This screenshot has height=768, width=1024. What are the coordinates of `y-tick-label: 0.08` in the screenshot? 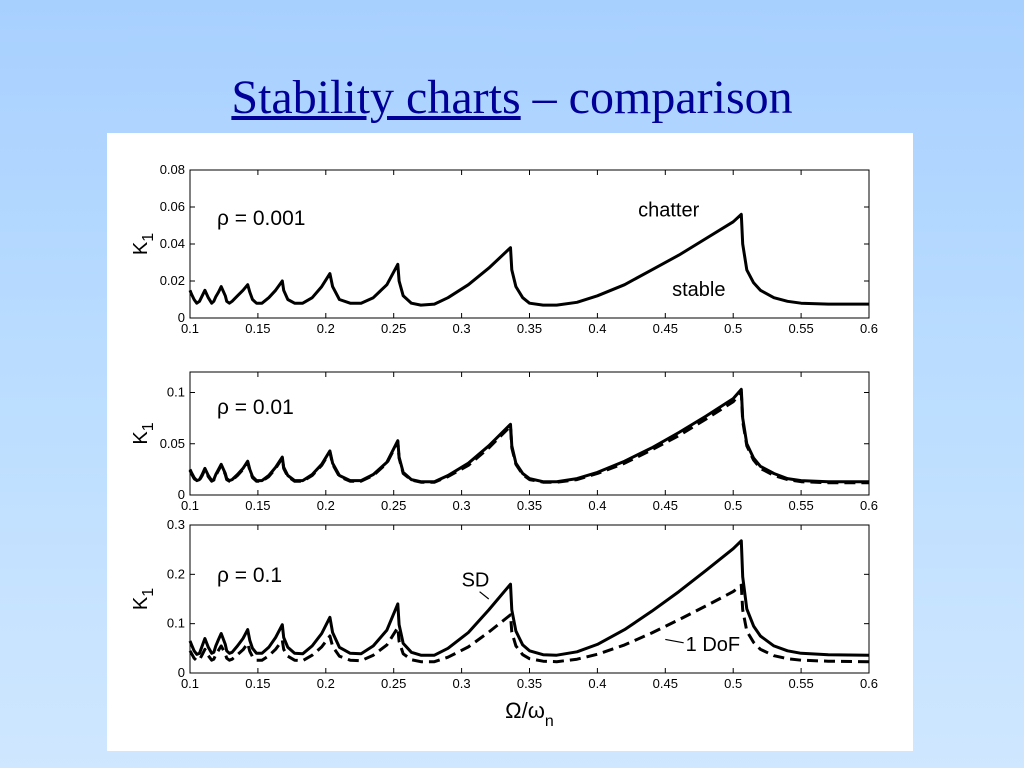 It's located at (172, 169).